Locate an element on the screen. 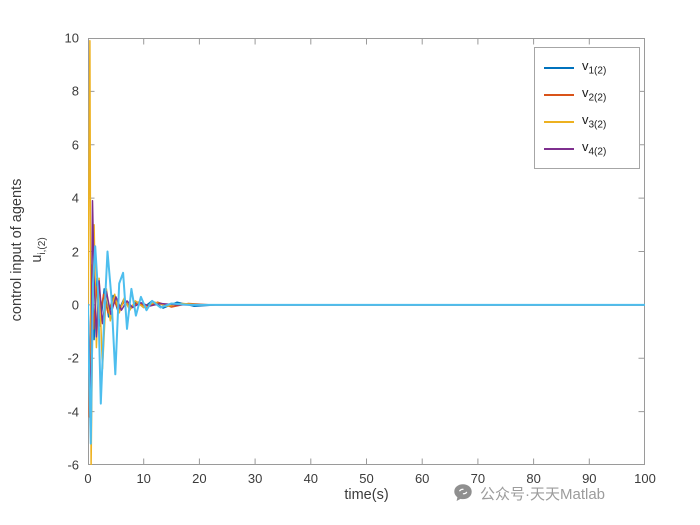 This screenshot has height=525, width=700. y-tick-label: 10 is located at coordinates (71, 38).